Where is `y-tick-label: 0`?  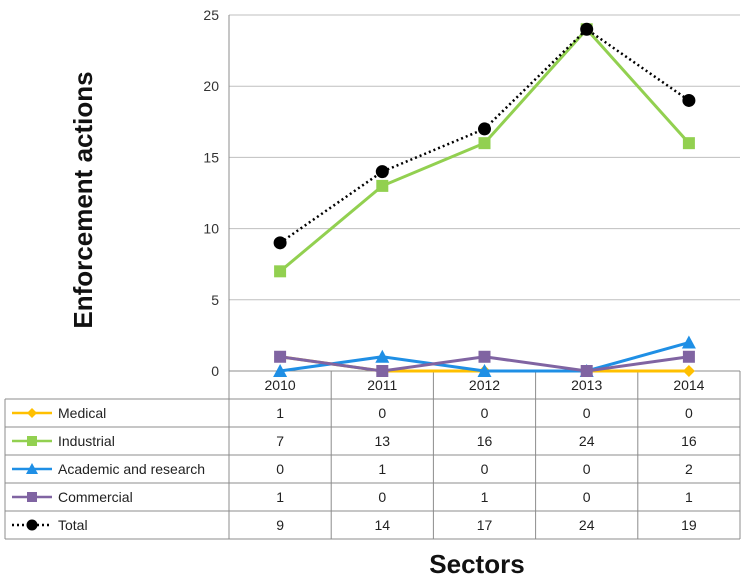
y-tick-label: 0 is located at coordinates (215, 371).